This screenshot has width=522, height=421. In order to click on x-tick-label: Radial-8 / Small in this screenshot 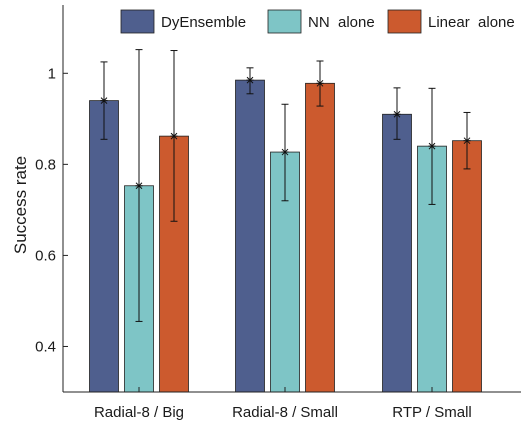, I will do `click(285, 412)`.